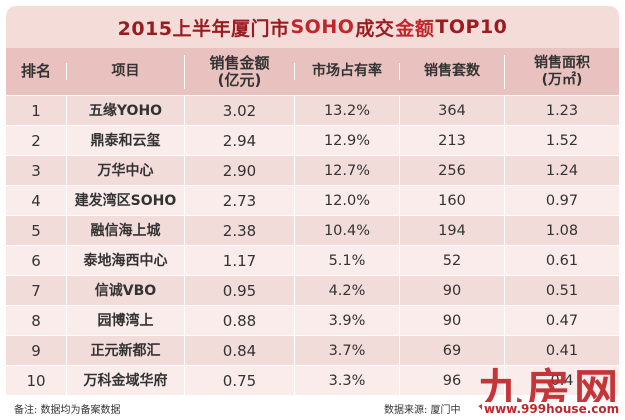  I want to click on cell-name: 泰地海西中心, so click(125, 260).